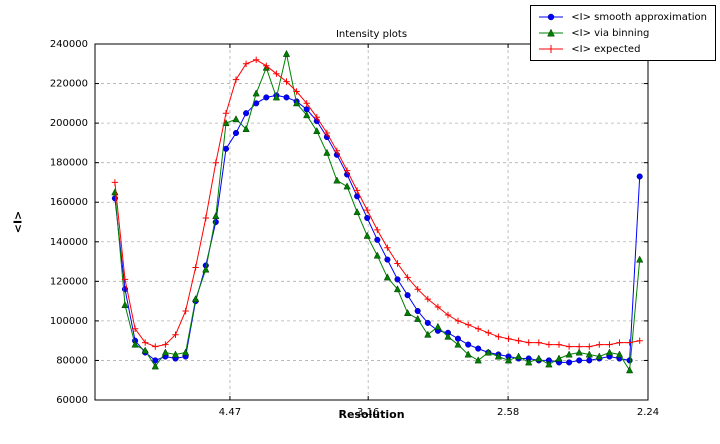 The height and width of the screenshot is (444, 720). Describe the element at coordinates (69, 84) in the screenshot. I see `y-tick-label: 220000` at that location.